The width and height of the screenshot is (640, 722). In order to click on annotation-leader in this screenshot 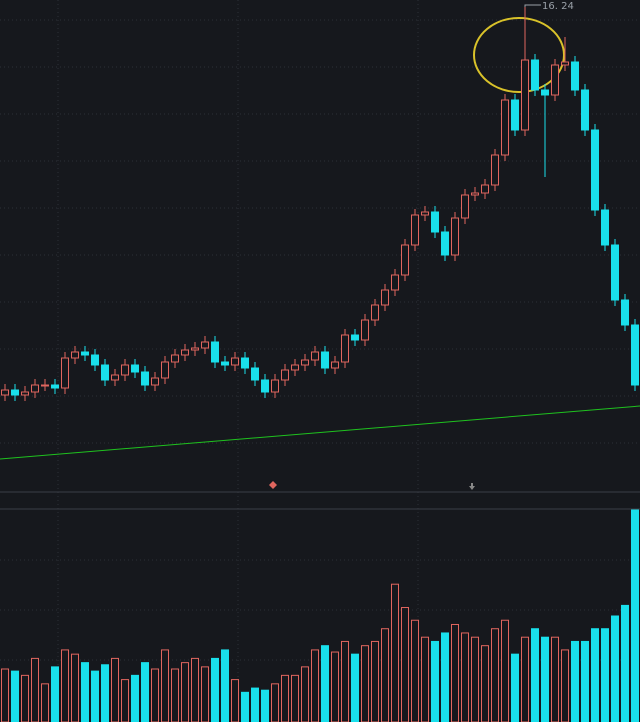, I will do `click(532, 5)`.